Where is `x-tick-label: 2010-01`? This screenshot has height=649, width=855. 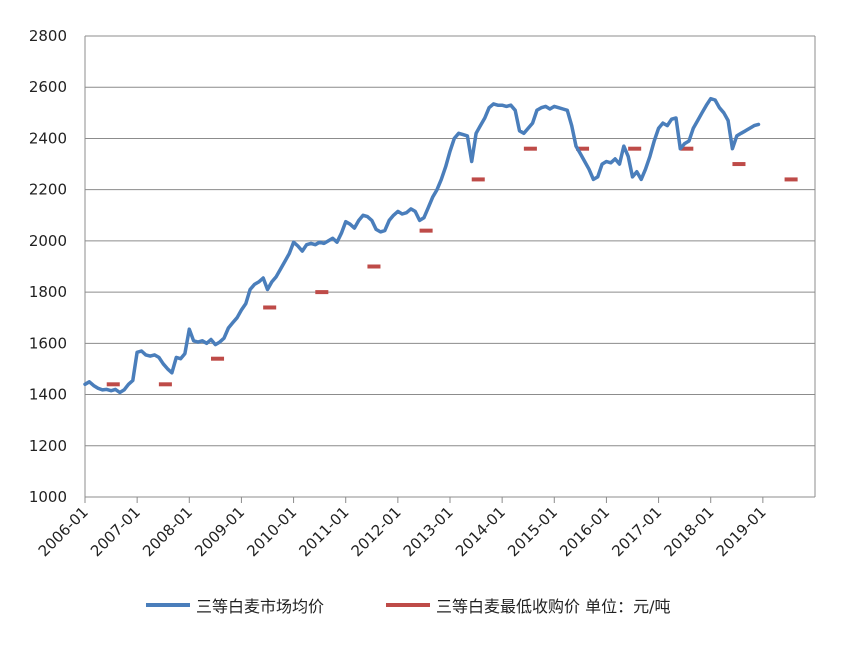
x-tick-label: 2010-01 is located at coordinates (271, 531).